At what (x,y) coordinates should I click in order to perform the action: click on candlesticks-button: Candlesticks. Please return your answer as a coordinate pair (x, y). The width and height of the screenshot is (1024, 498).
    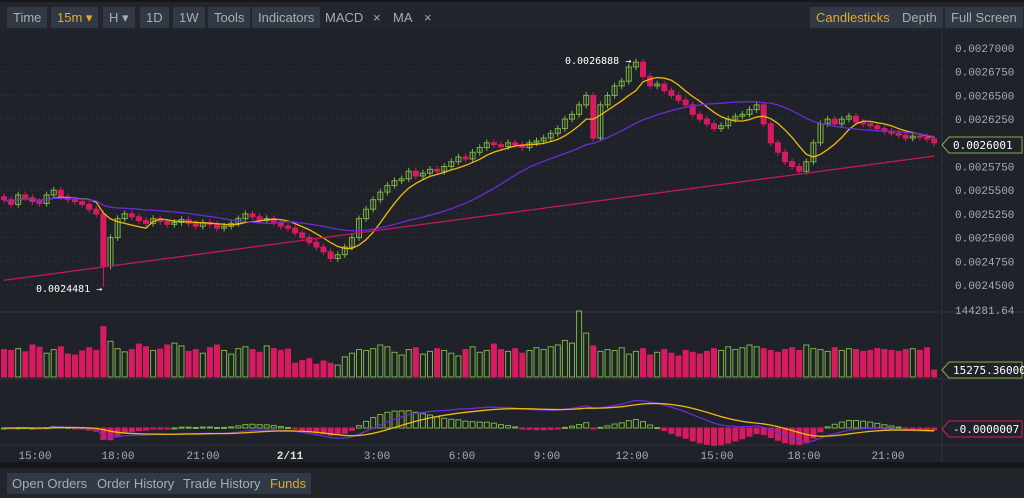
    Looking at the image, I should click on (853, 17).